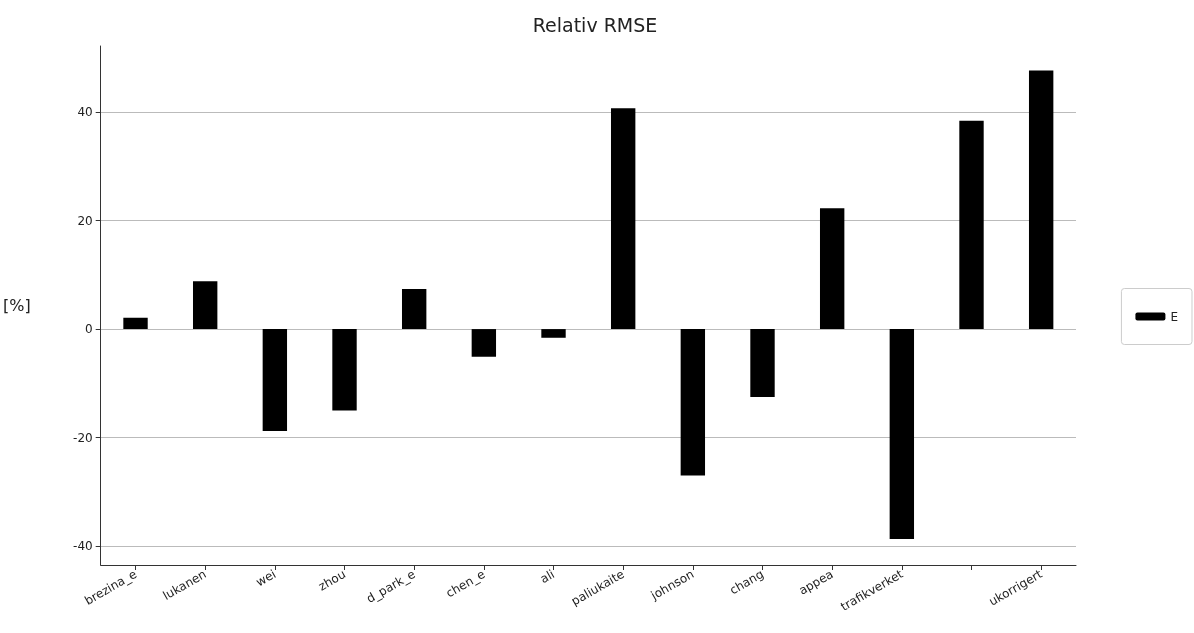 The image size is (1194, 633). What do you see at coordinates (266, 578) in the screenshot?
I see `x-tick-label: wei` at bounding box center [266, 578].